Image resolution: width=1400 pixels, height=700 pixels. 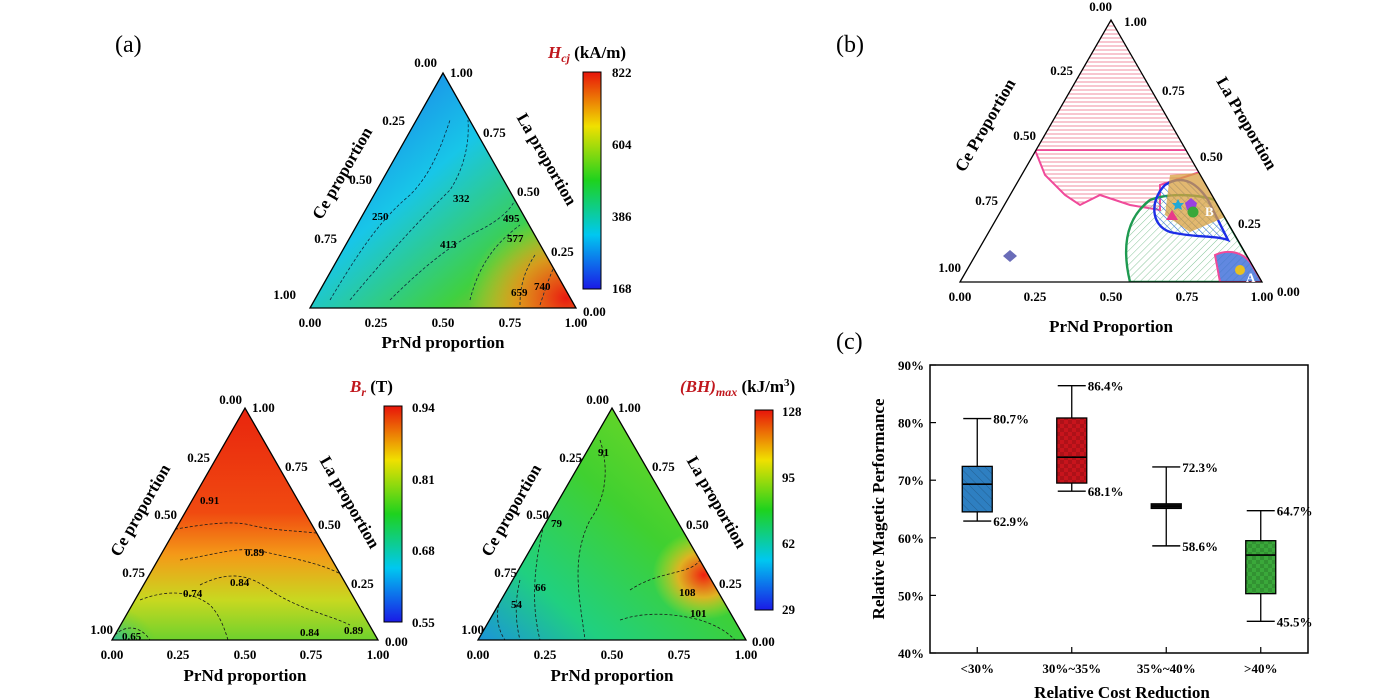 What do you see at coordinates (1187, 296) in the screenshot?
I see `regions-tick-bottom: 0.75` at bounding box center [1187, 296].